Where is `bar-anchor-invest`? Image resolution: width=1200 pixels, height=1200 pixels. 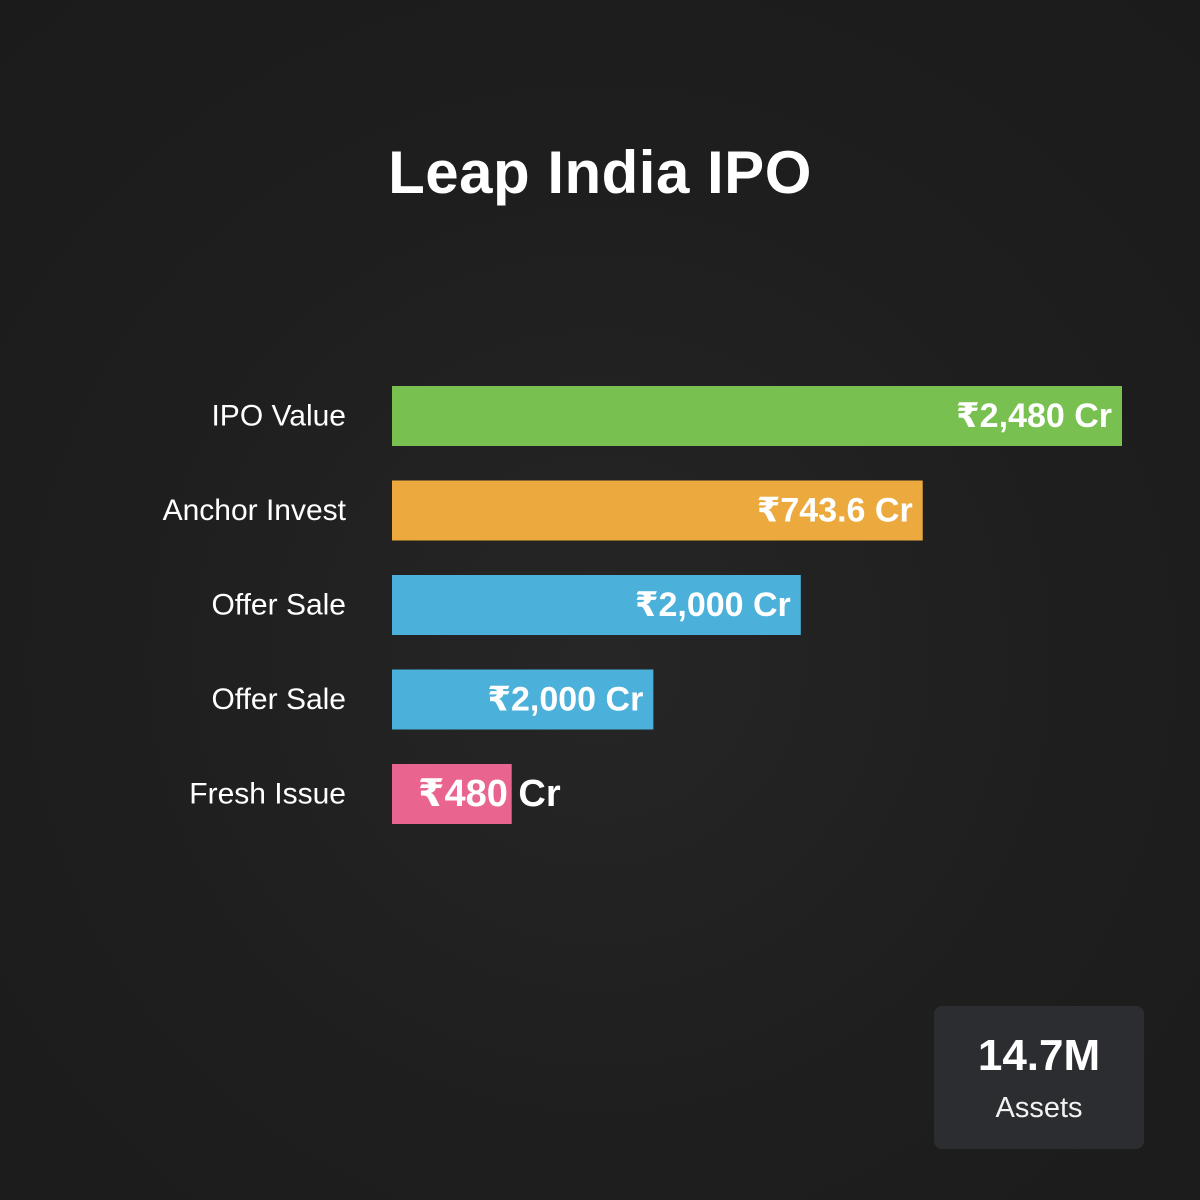 bar-anchor-invest is located at coordinates (657, 510).